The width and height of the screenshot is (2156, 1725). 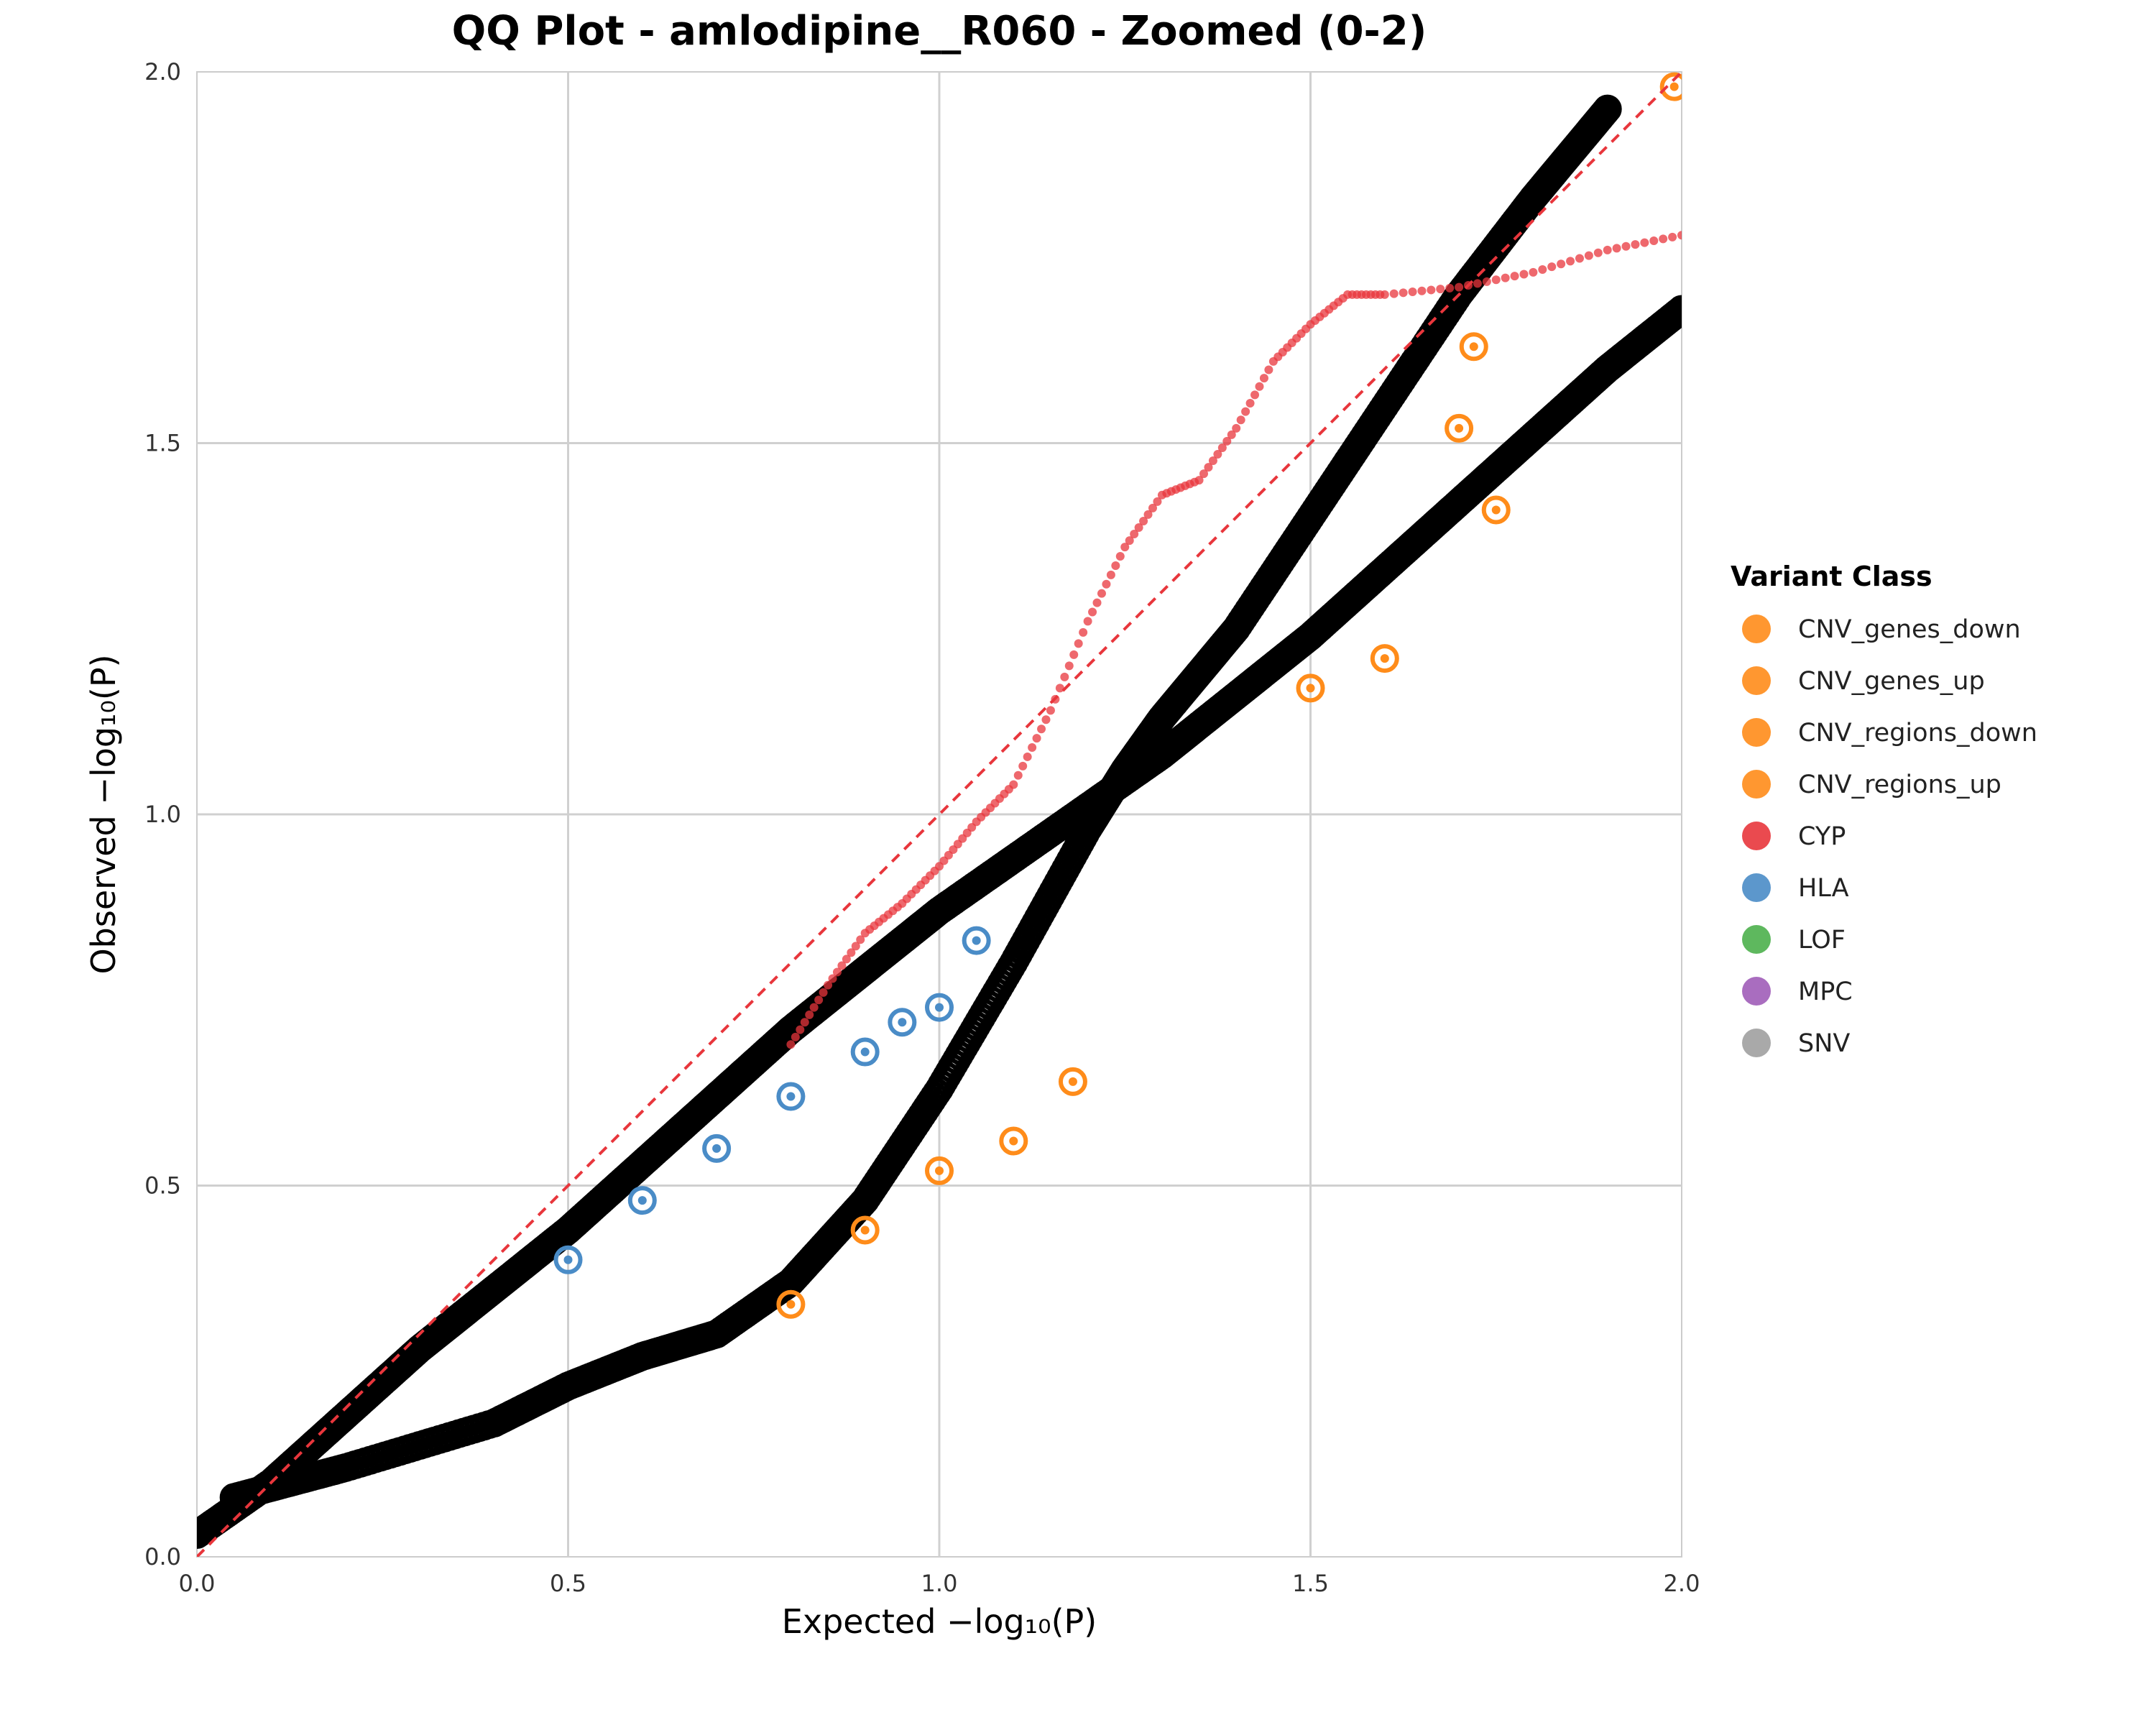 I want to click on legend-entry: CNV_regions_down, so click(x=1890, y=733).